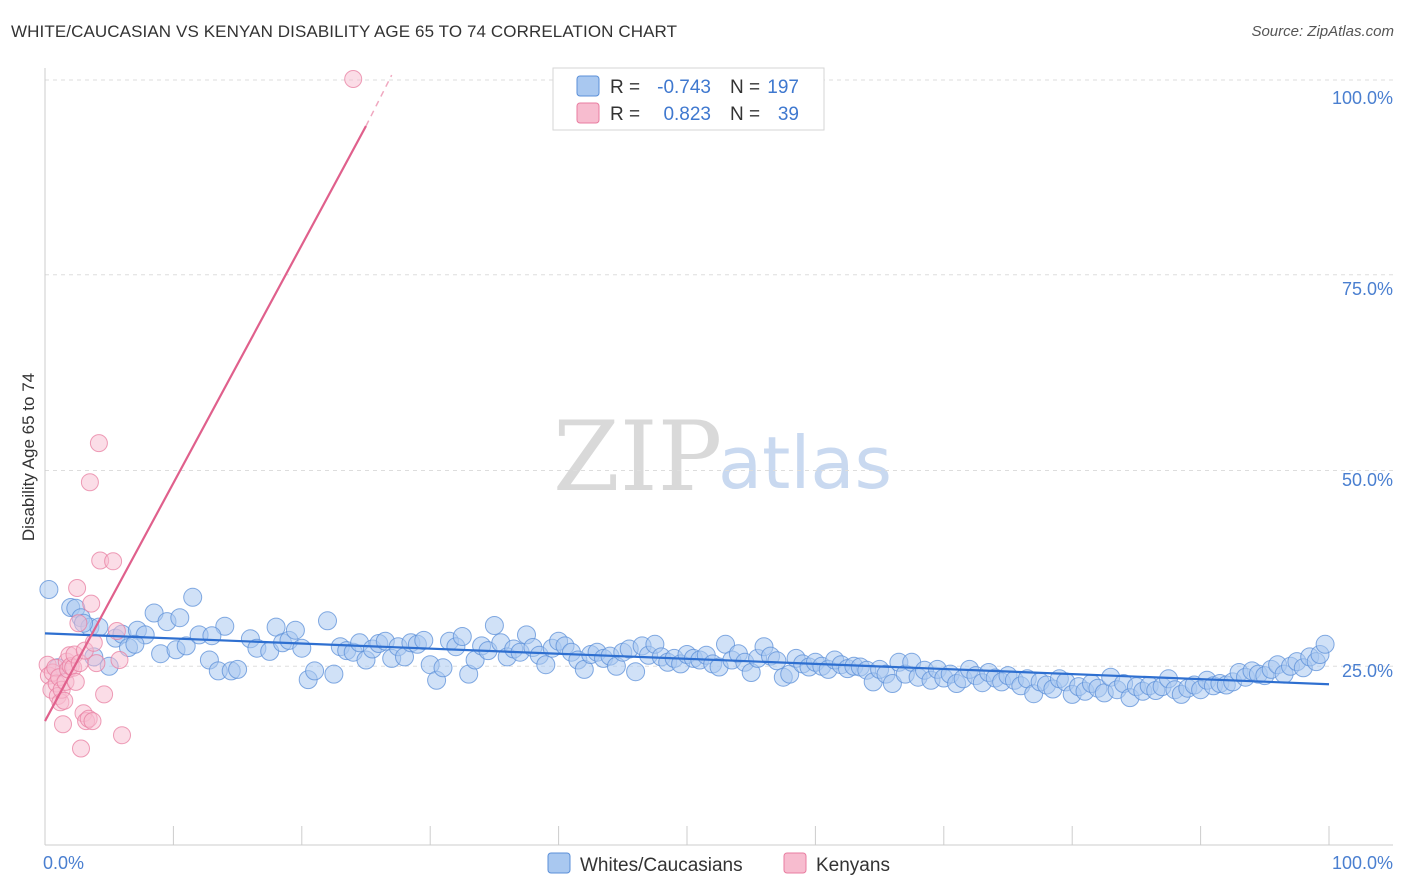 This screenshot has width=1406, height=892. I want to click on legend-n-label-kenyans: N =, so click(745, 114).